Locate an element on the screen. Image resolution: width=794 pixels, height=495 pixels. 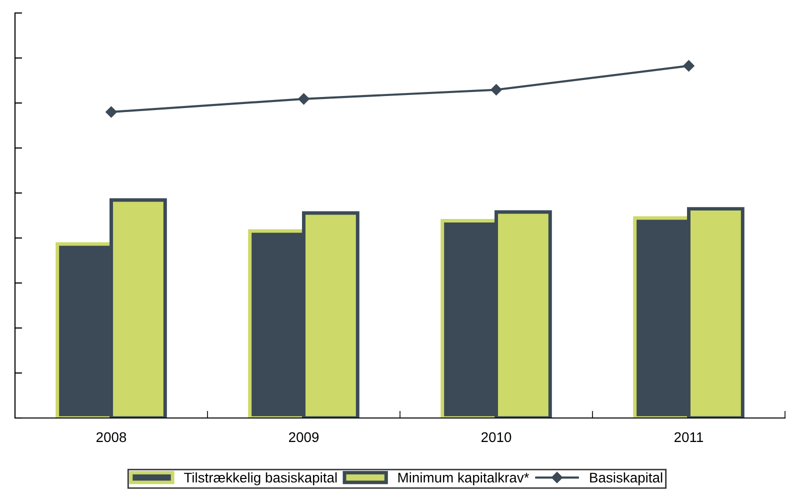
legend-label: Basiskapital is located at coordinates (626, 479).